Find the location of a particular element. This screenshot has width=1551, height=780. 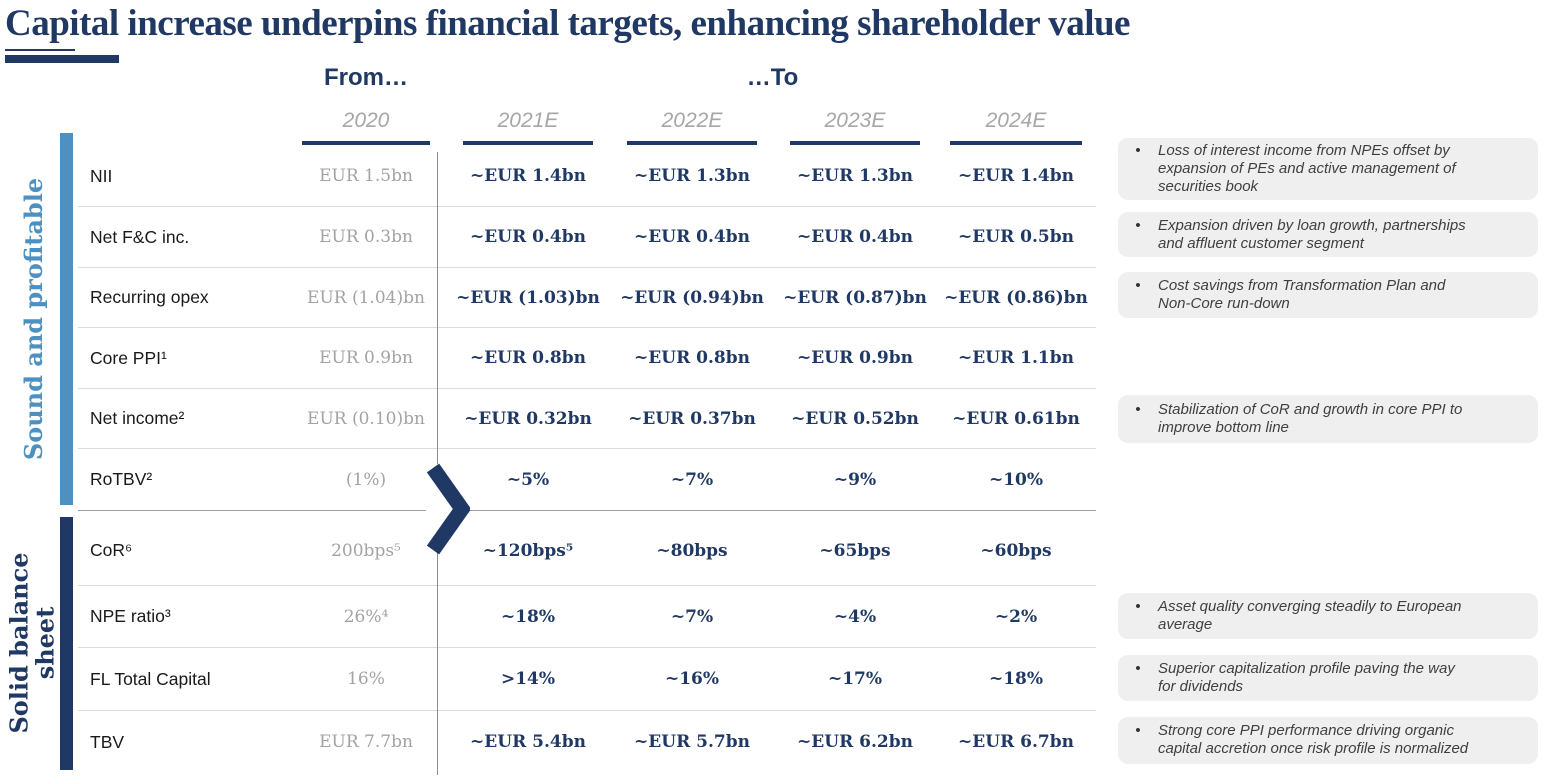

value-2023e: ~9% is located at coordinates (855, 479).